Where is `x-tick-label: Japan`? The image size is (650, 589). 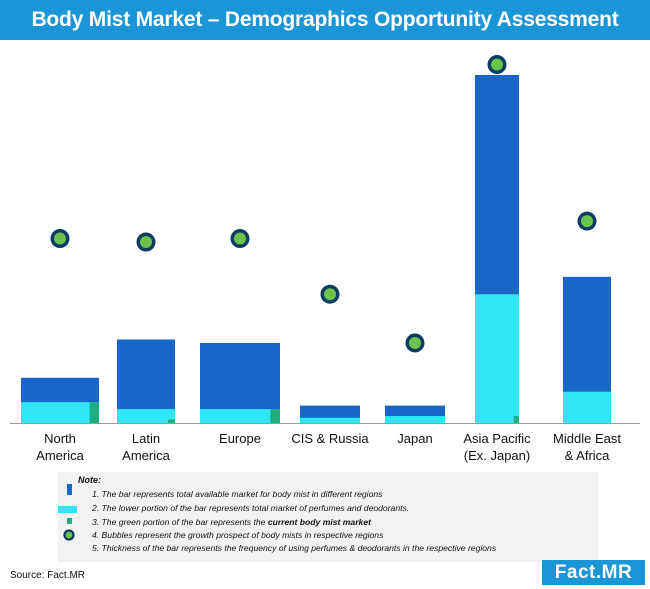
x-tick-label: Japan is located at coordinates (415, 438).